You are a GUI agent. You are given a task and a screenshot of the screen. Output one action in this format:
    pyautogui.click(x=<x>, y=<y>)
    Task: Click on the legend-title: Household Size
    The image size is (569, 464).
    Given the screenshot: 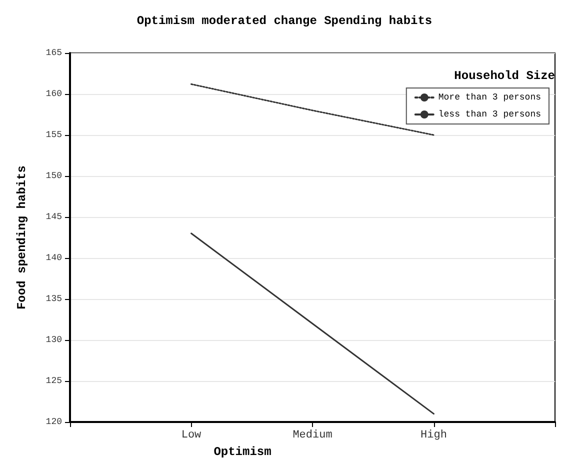 What is the action you would take?
    pyautogui.click(x=505, y=76)
    